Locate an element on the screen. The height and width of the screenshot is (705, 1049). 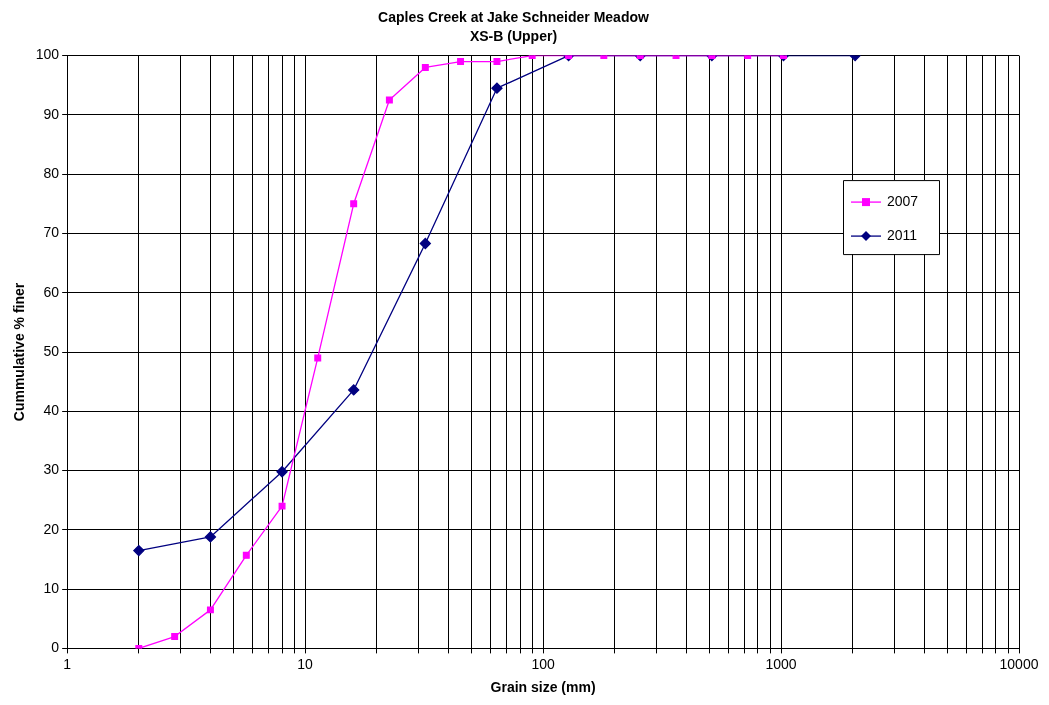
x-tick-label: 10000 is located at coordinates (1019, 663).